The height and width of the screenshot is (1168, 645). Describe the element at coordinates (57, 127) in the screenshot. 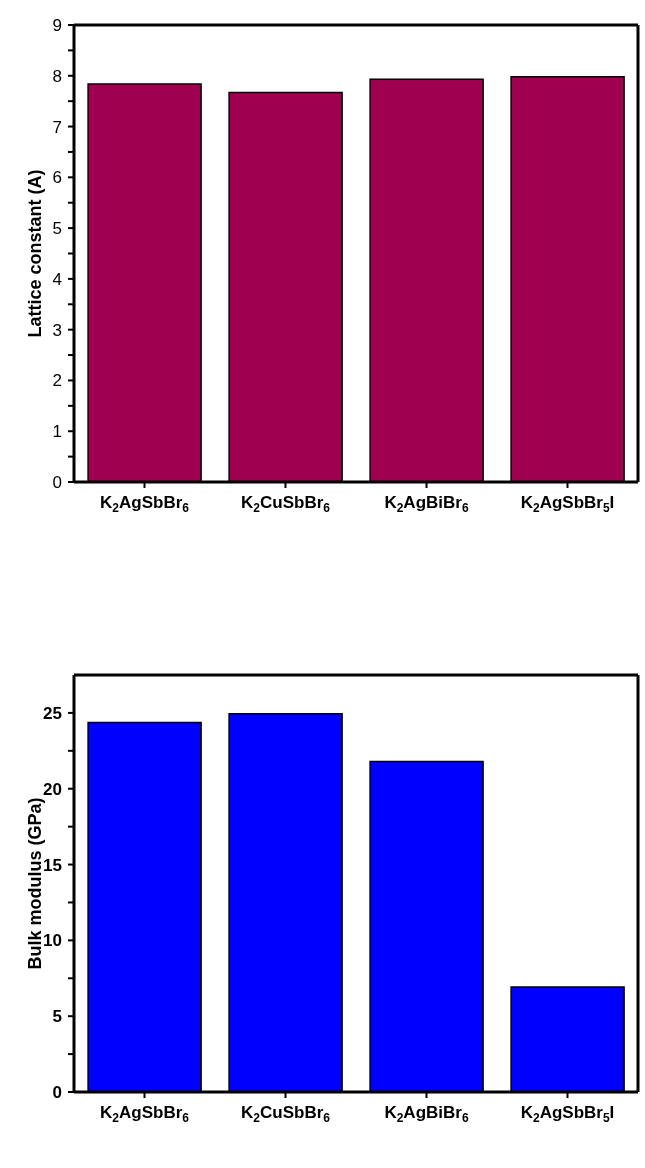

I see `y-tick-label: 7` at that location.